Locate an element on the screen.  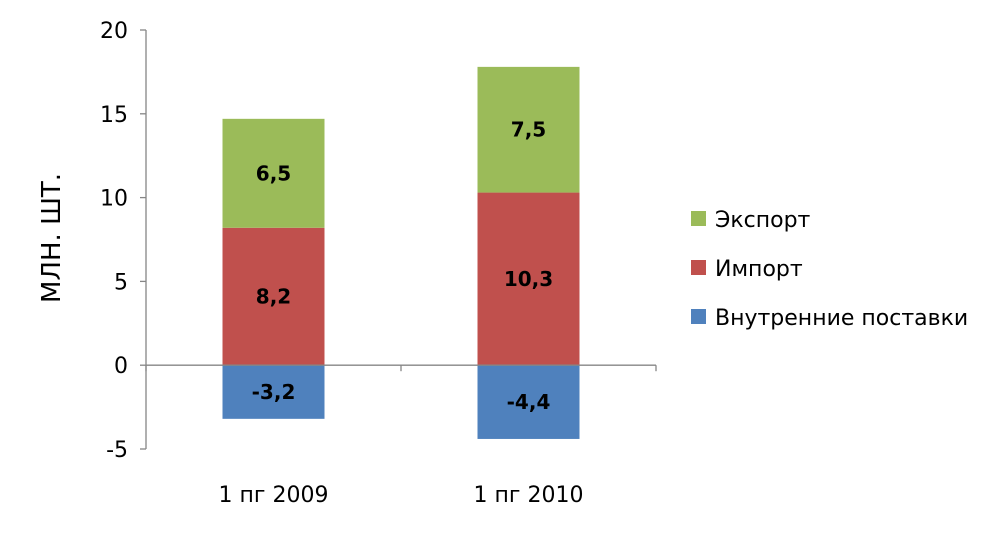
data-label-экспорт-1: 7,5 is located at coordinates (528, 130).